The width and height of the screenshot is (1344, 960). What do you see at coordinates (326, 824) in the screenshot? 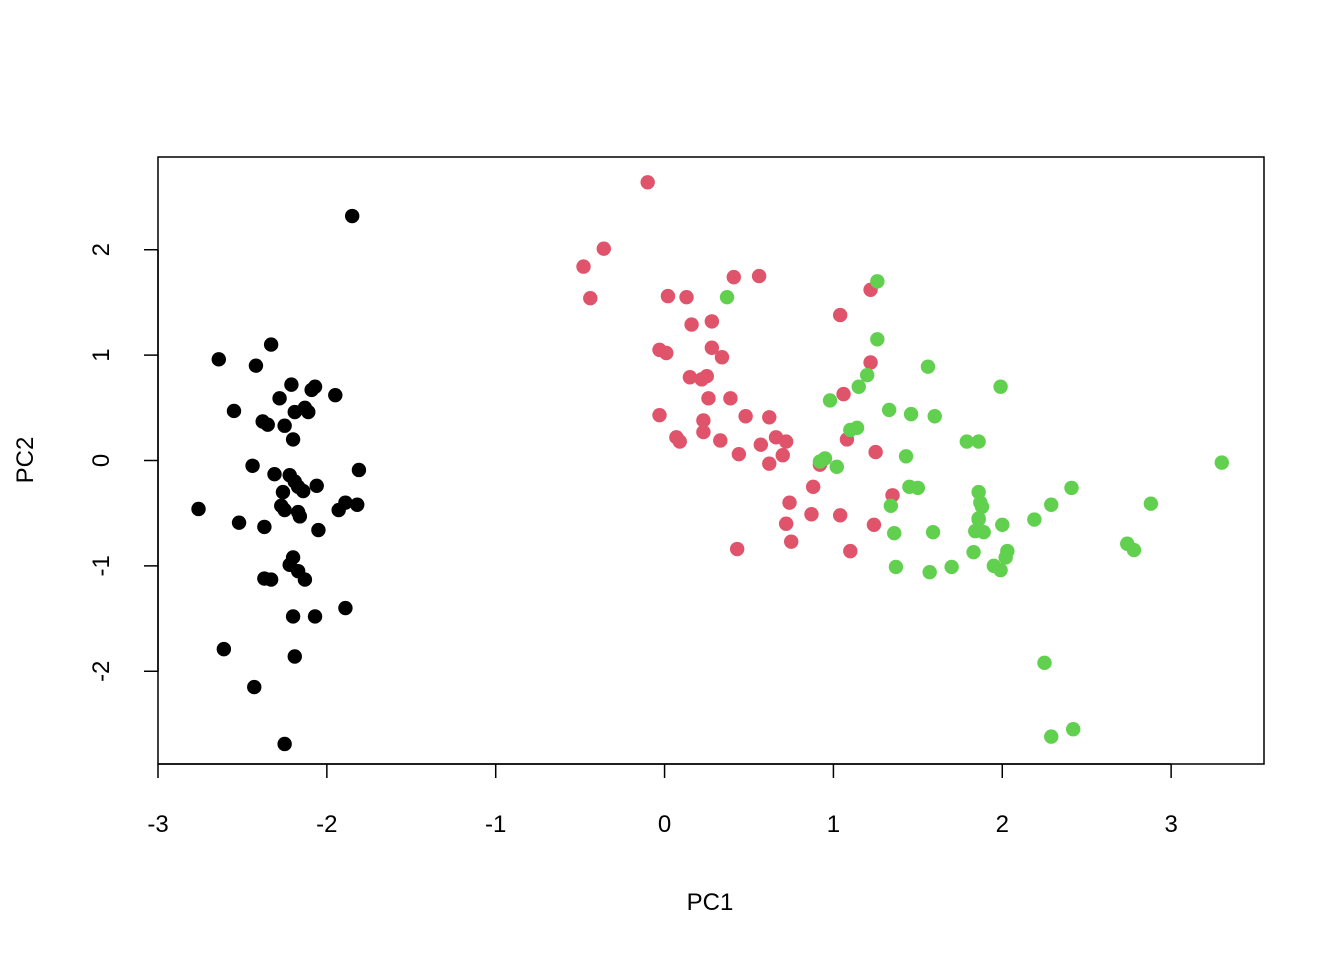
I see `x-tick-label: -2` at bounding box center [326, 824].